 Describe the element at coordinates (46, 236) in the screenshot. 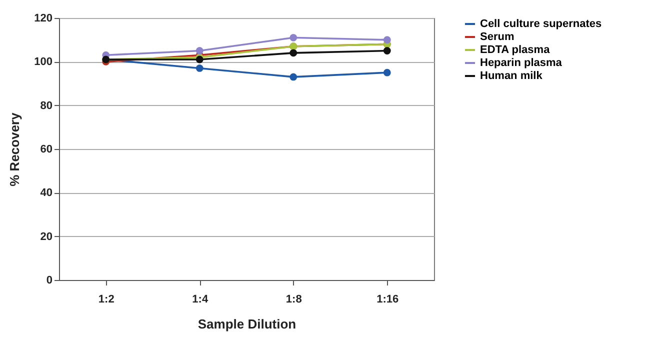

I see `y-tick-label: 20` at that location.